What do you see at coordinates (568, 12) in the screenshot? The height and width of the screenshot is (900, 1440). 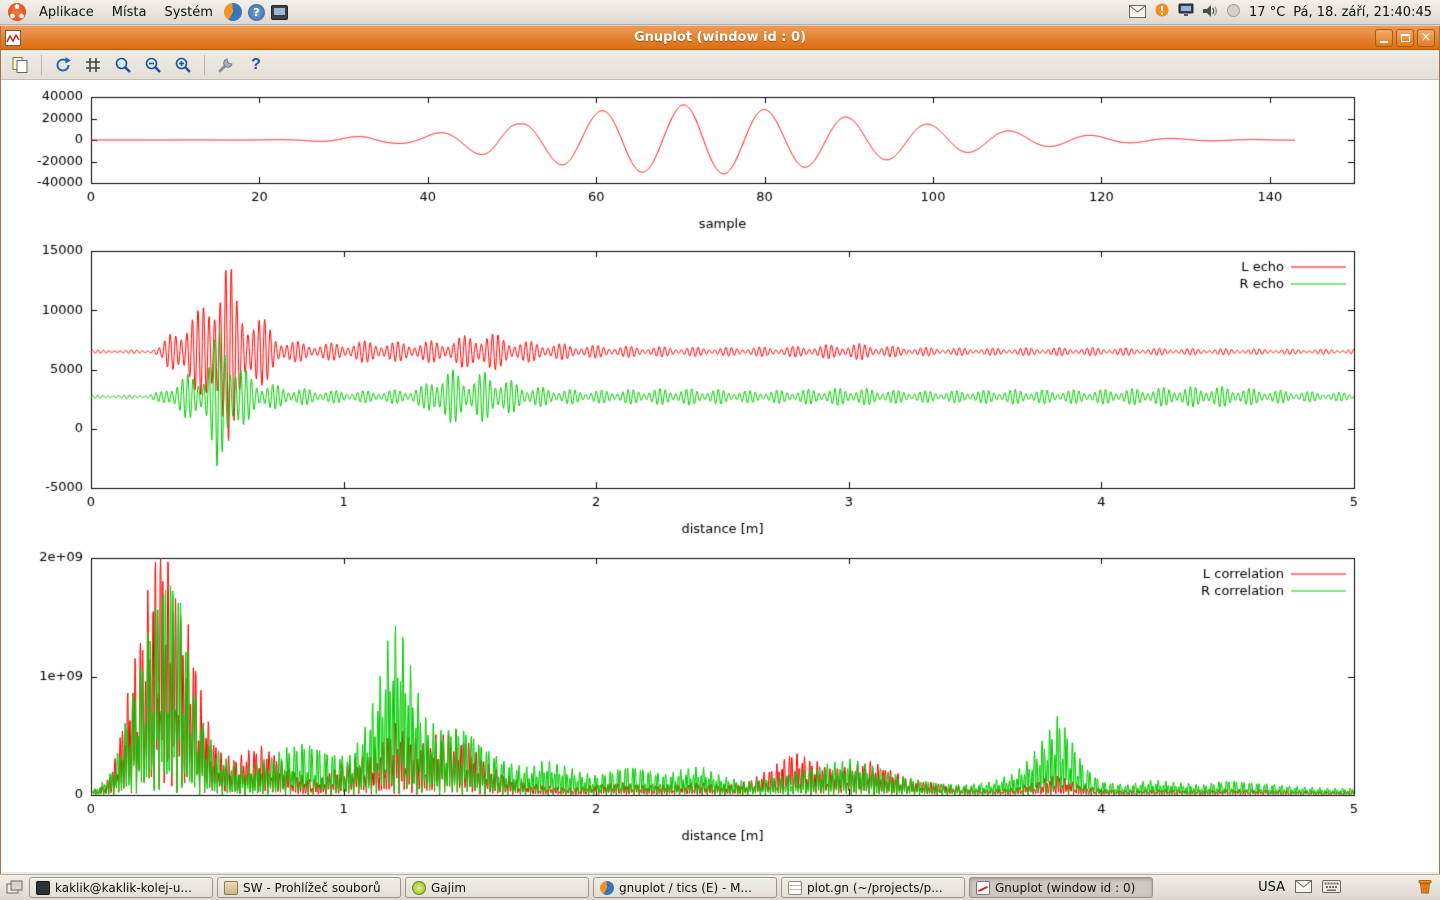 I see `panel-left: Aplikace Místa Systém ?` at bounding box center [568, 12].